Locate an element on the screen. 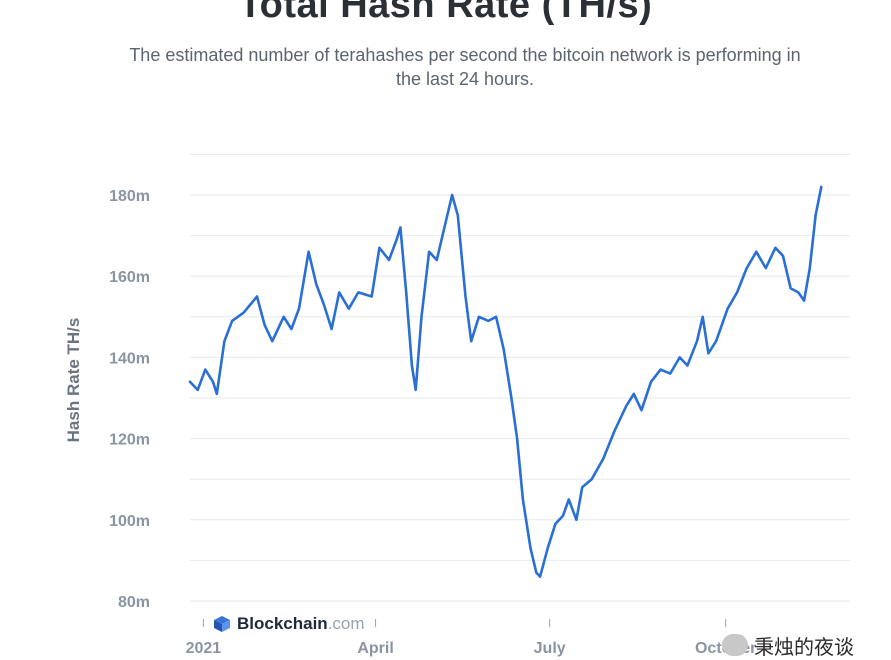  blockchain-cube-icon is located at coordinates (222, 624).